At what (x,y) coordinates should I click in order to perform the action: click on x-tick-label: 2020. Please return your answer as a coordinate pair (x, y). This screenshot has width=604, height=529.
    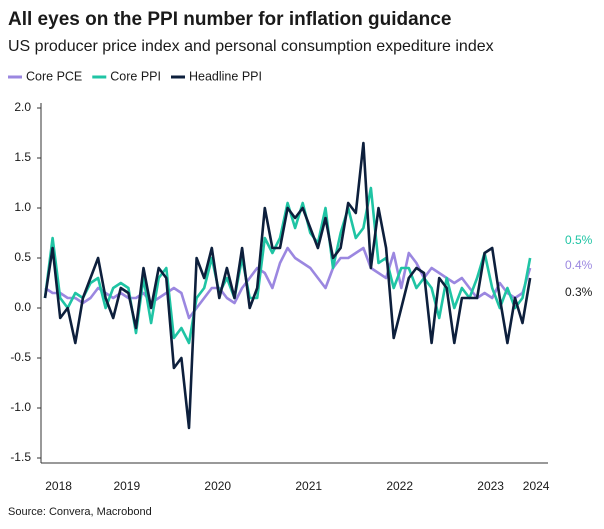
    Looking at the image, I should click on (217, 486).